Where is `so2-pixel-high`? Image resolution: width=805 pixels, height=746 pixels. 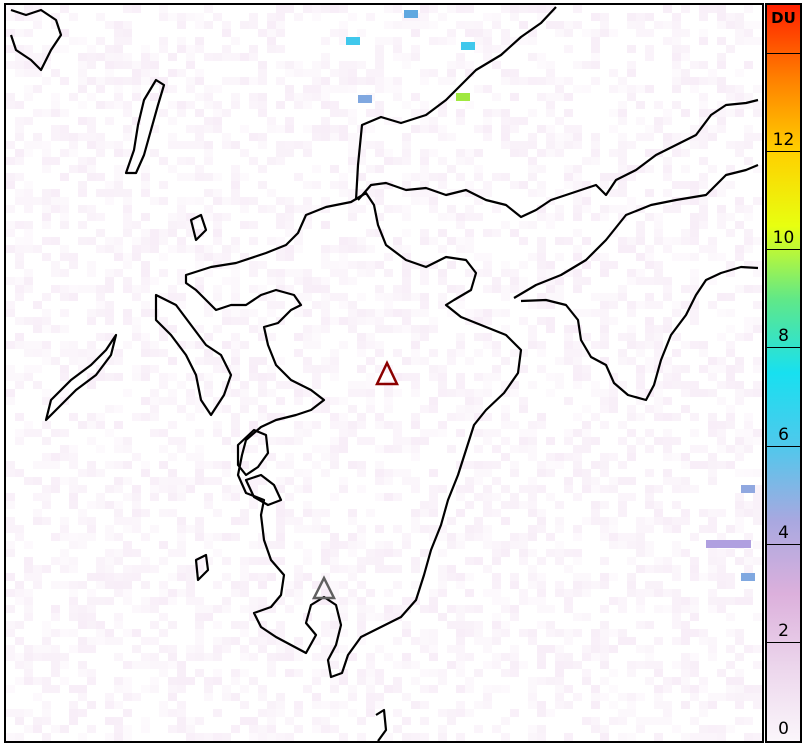 so2-pixel-high is located at coordinates (463, 97).